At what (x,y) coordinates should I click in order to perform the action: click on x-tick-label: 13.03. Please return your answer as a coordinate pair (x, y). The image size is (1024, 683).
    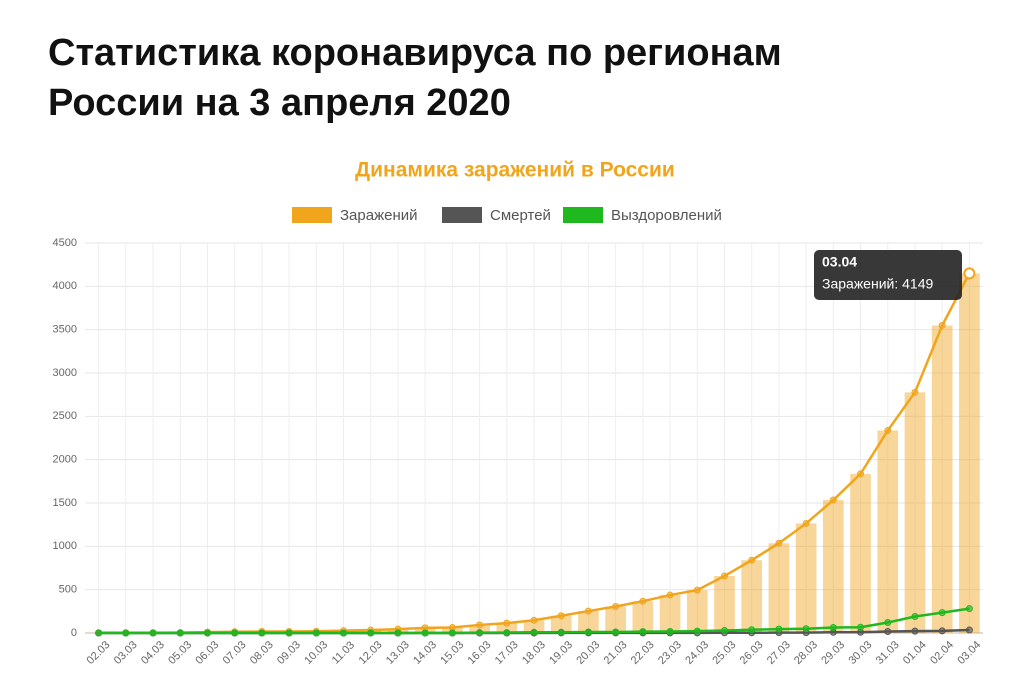
    Looking at the image, I should click on (398, 653).